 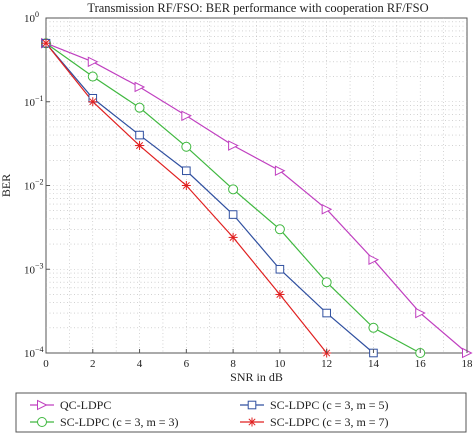 I want to click on legend-item: QC-LDPC, so click(x=70, y=405).